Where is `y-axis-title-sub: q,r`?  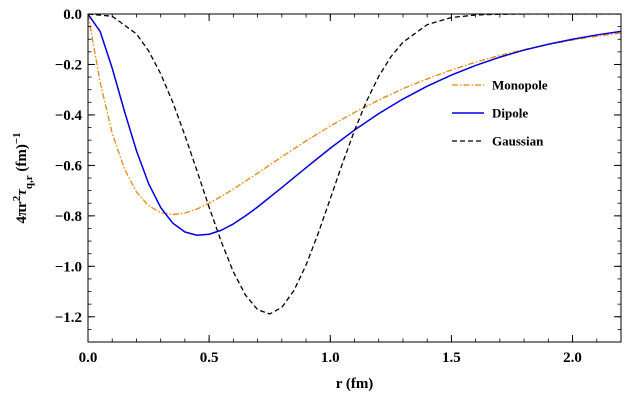
y-axis-title-sub: q,r is located at coordinates (29, 182).